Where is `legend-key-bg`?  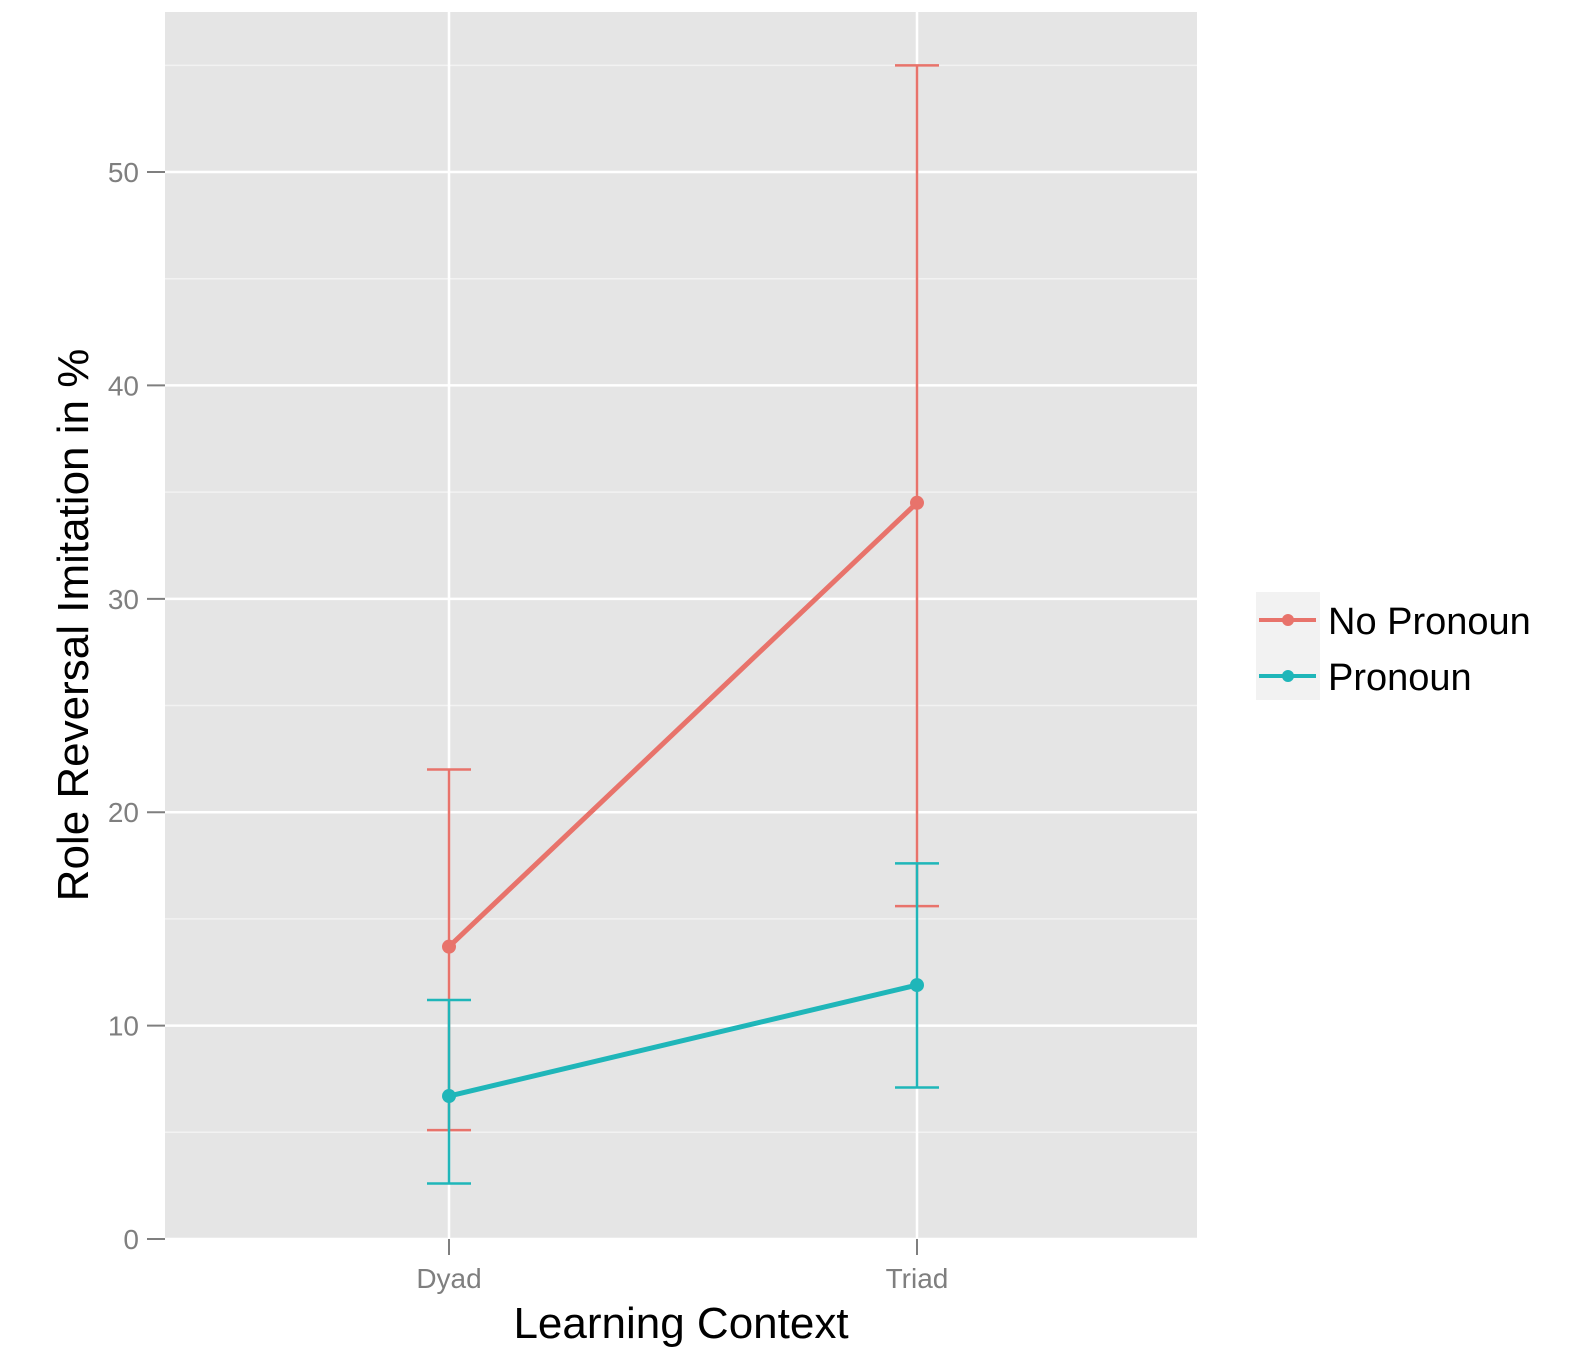
legend-key-bg is located at coordinates (1288, 646).